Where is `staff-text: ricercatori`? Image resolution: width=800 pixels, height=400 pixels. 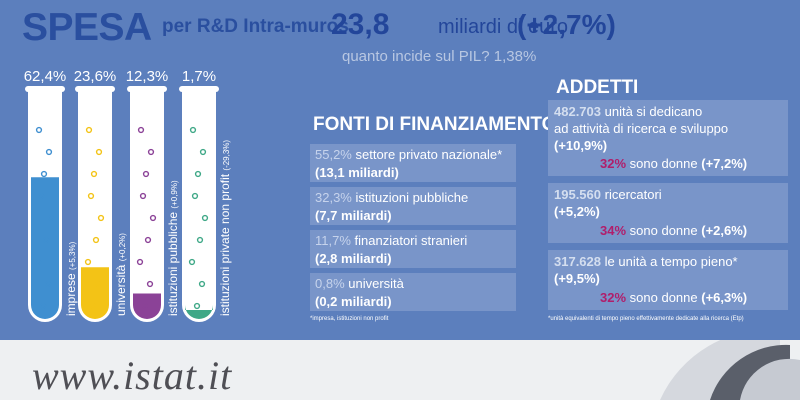 staff-text: ricercatori is located at coordinates (633, 194).